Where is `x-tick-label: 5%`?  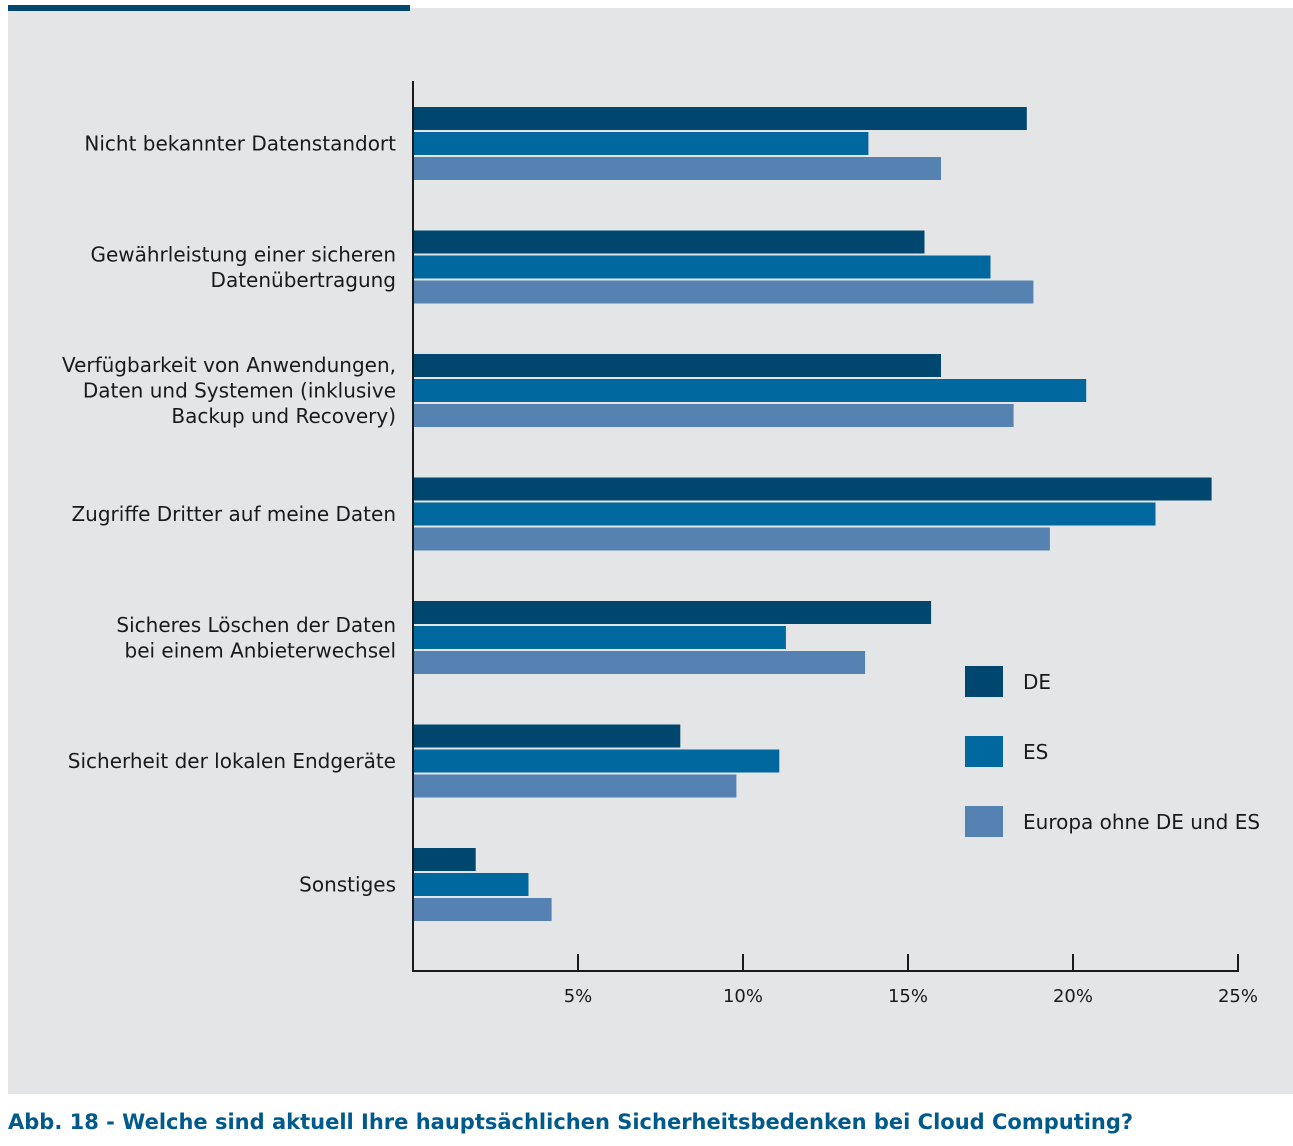
x-tick-label: 5% is located at coordinates (578, 996).